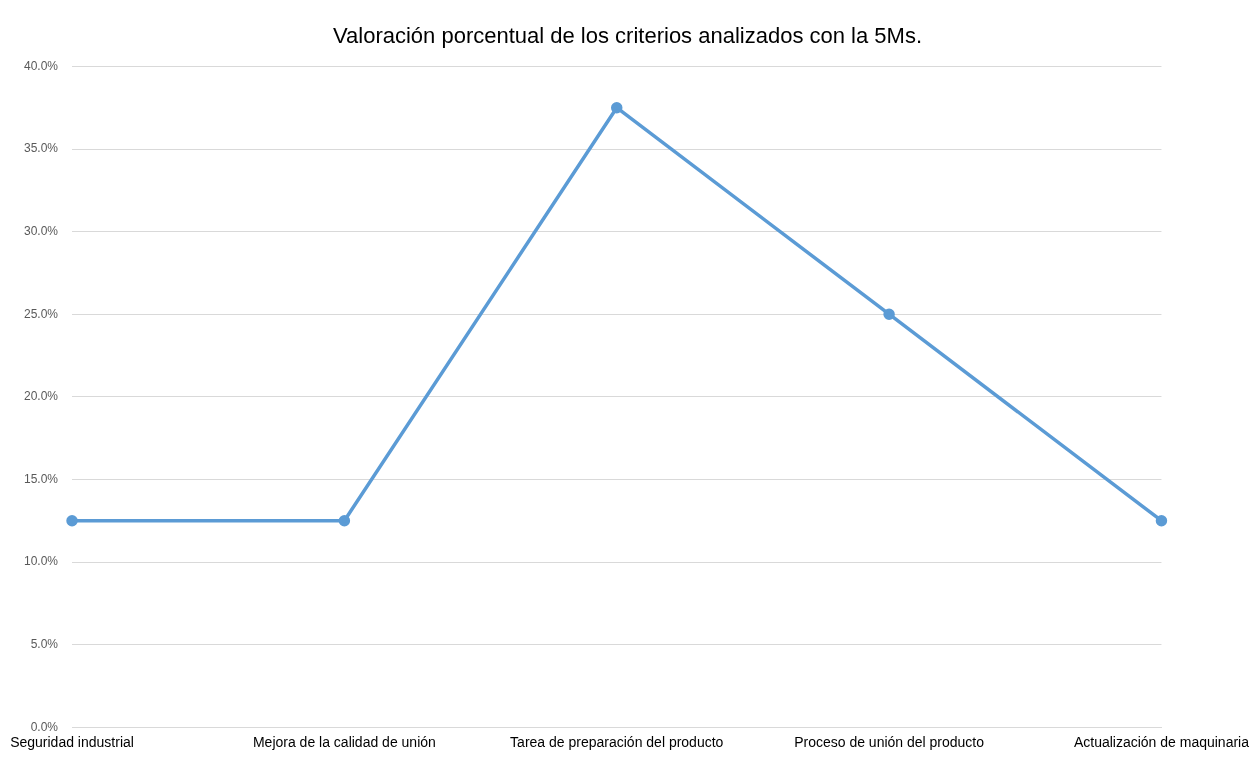 The height and width of the screenshot is (768, 1257). What do you see at coordinates (41, 313) in the screenshot?
I see `y-tick-label: 25.0%` at bounding box center [41, 313].